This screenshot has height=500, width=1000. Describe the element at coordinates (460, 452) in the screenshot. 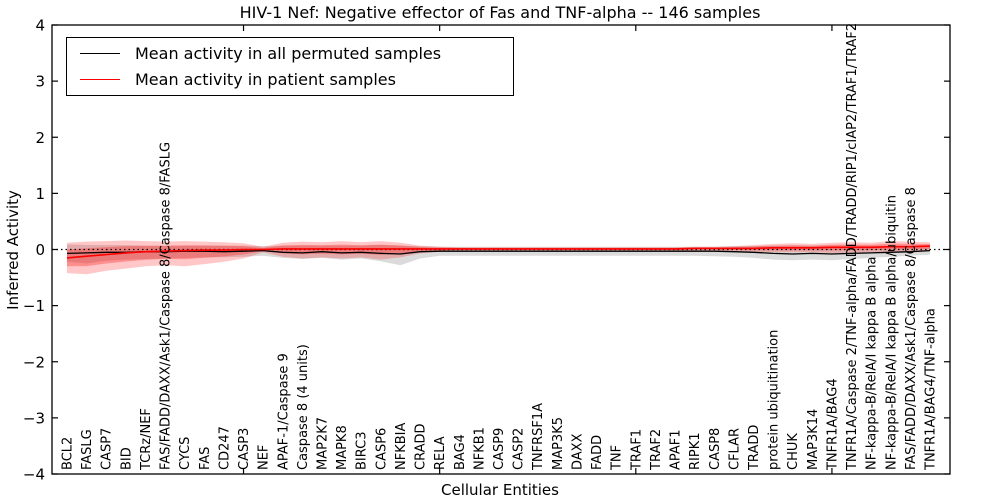

I see `x-tick-label: BAG4` at that location.